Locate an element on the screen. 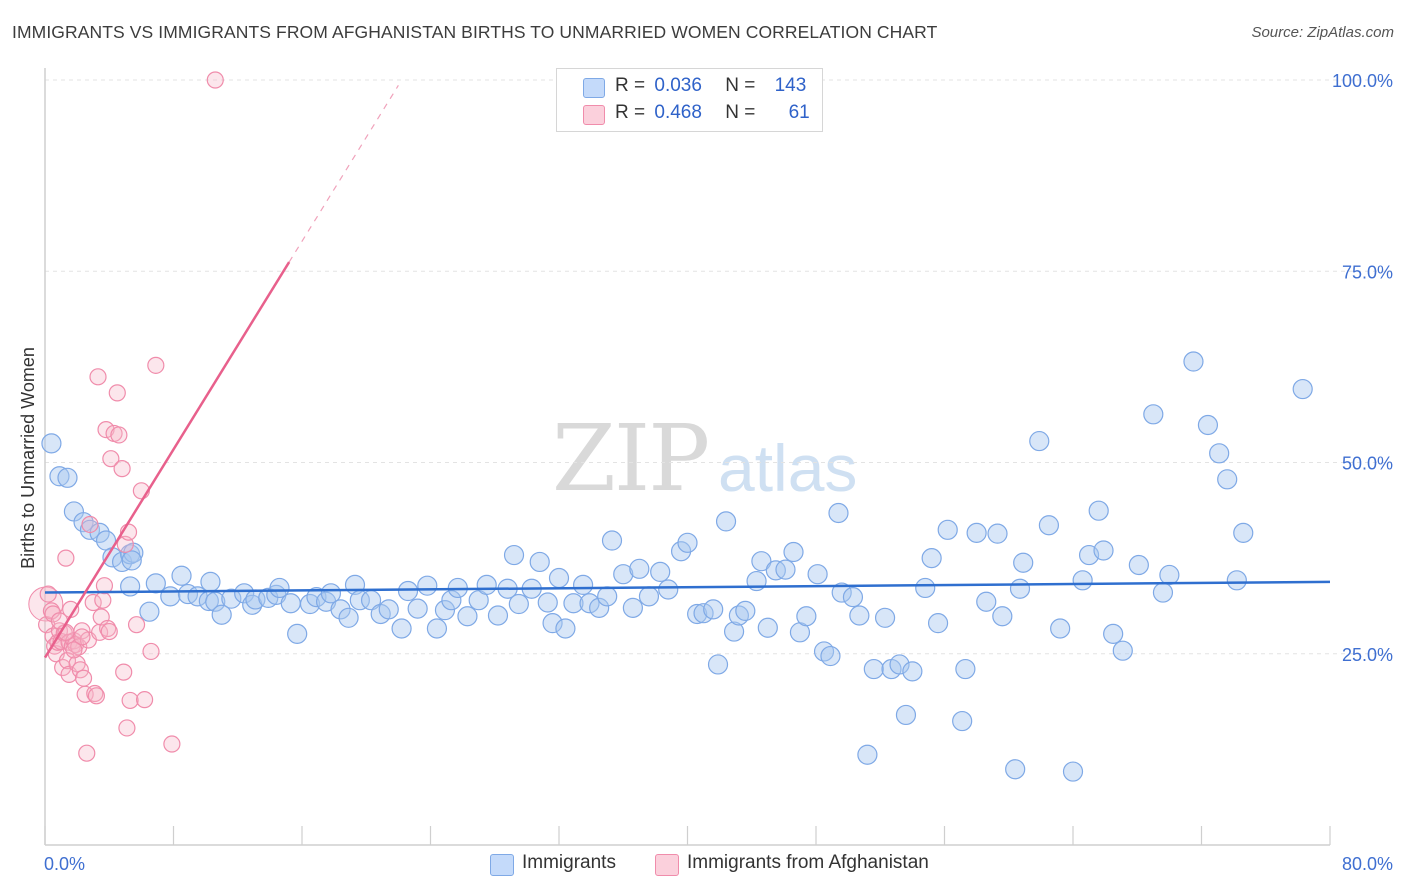 This screenshot has width=1406, height=892. legend-n-value: 61 is located at coordinates (799, 112).